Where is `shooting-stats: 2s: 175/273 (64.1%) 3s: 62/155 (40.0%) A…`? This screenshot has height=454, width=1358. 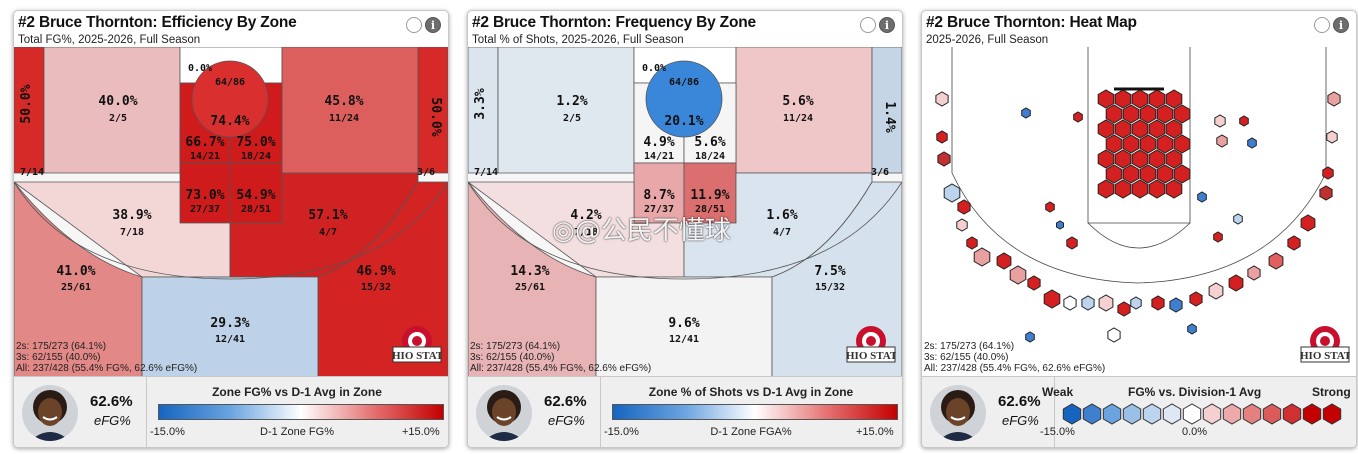 shooting-stats: 2s: 175/273 (64.1%) 3s: 62/155 (40.0%) A… is located at coordinates (1014, 357).